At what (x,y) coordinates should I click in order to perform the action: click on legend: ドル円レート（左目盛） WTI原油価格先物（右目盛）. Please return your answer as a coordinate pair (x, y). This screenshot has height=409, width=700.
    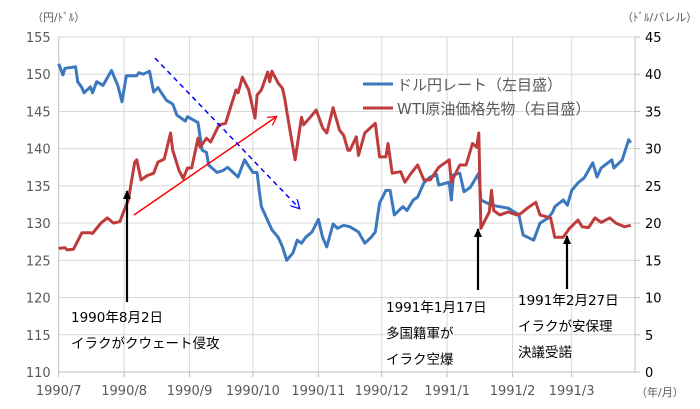
    Looking at the image, I should click on (476, 97).